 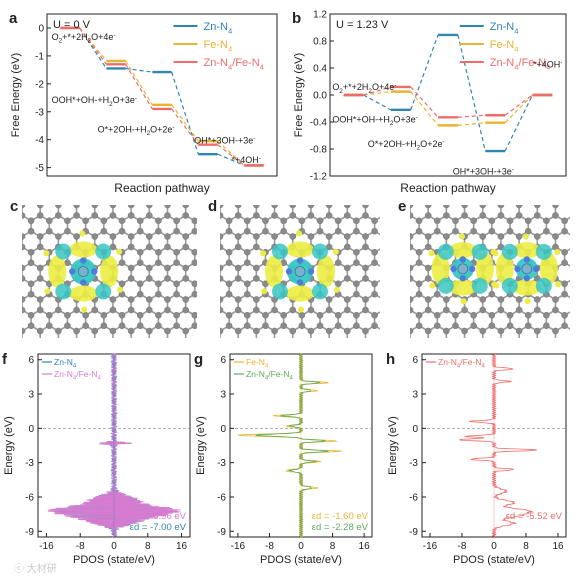 I want to click on y-tick-label: -1.2, so click(x=319, y=177).